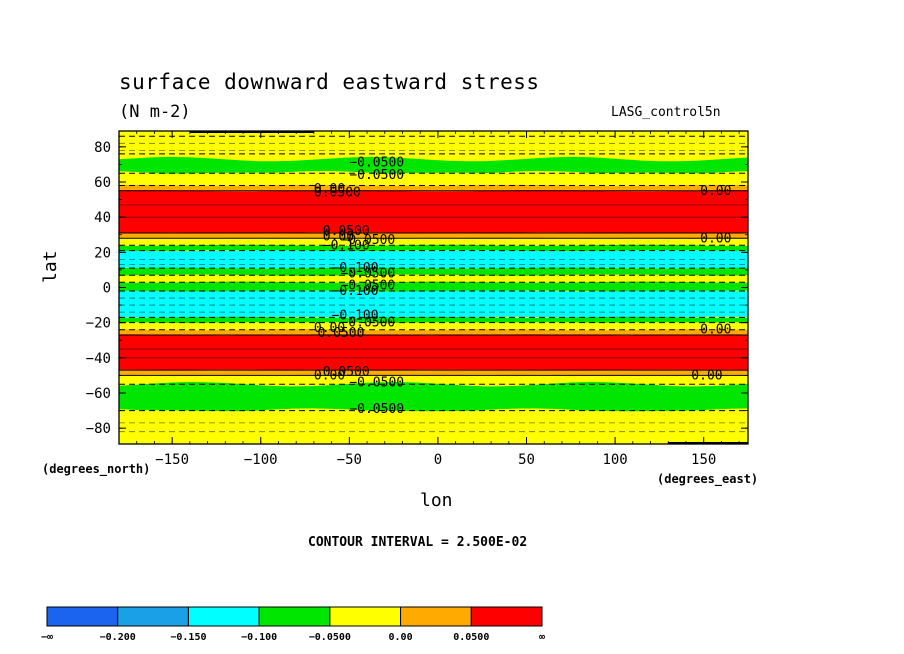 The image size is (904, 654). I want to click on colorbar-label: 0.0500, so click(471, 637).